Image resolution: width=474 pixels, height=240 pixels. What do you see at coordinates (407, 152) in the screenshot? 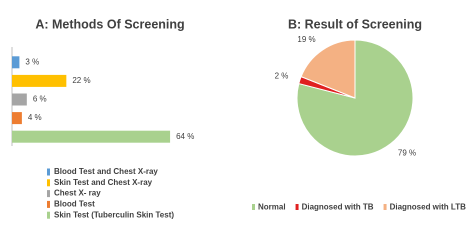
I see `data-label: 79 %` at bounding box center [407, 152].